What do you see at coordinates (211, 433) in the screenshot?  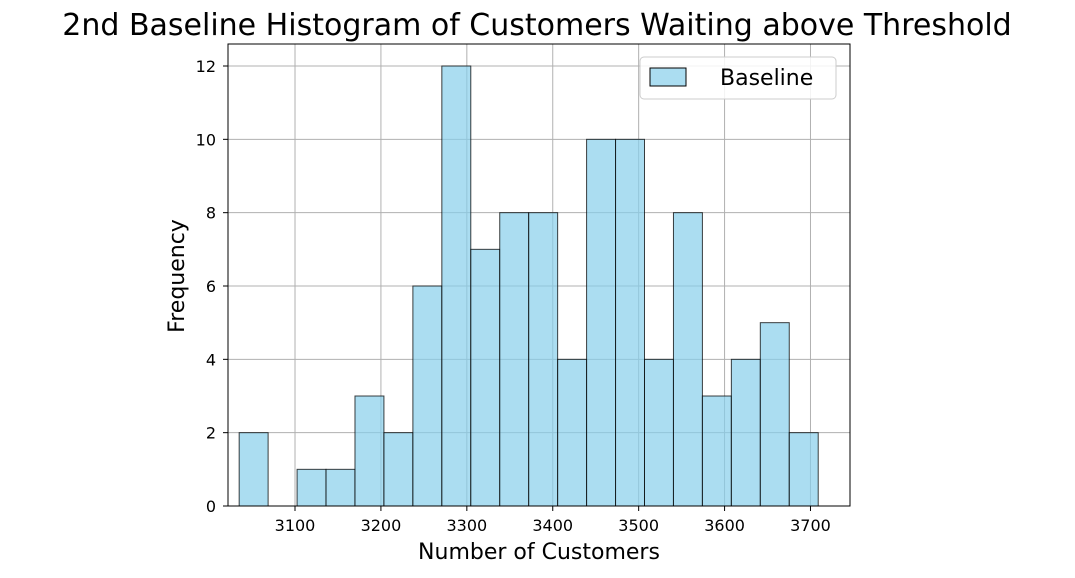 I see `y-tick-label: 2` at bounding box center [211, 433].